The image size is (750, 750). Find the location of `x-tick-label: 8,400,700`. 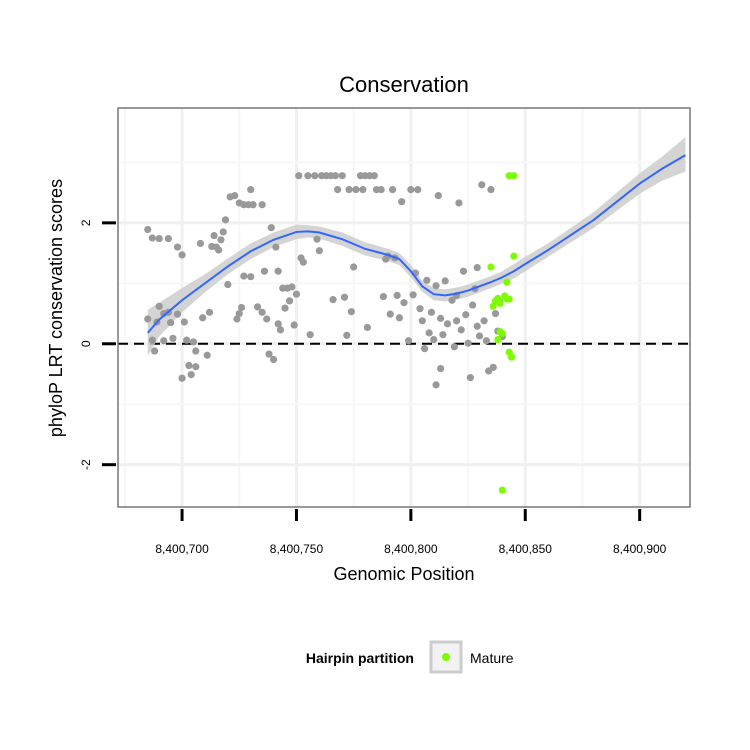

x-tick-label: 8,400,700 is located at coordinates (182, 549).